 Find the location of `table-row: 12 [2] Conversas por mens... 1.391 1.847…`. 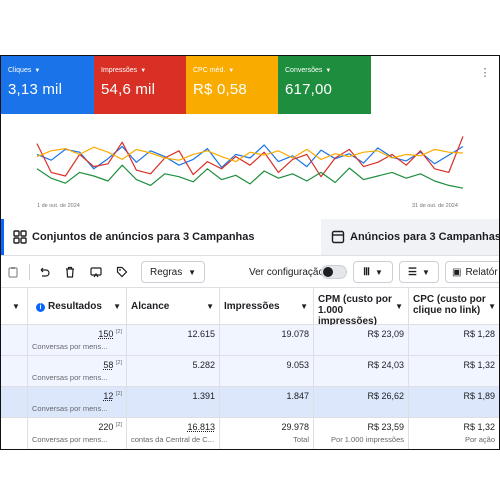

table-row: 12 [2] Conversas por mens... 1.391 1.847… is located at coordinates (250, 402).